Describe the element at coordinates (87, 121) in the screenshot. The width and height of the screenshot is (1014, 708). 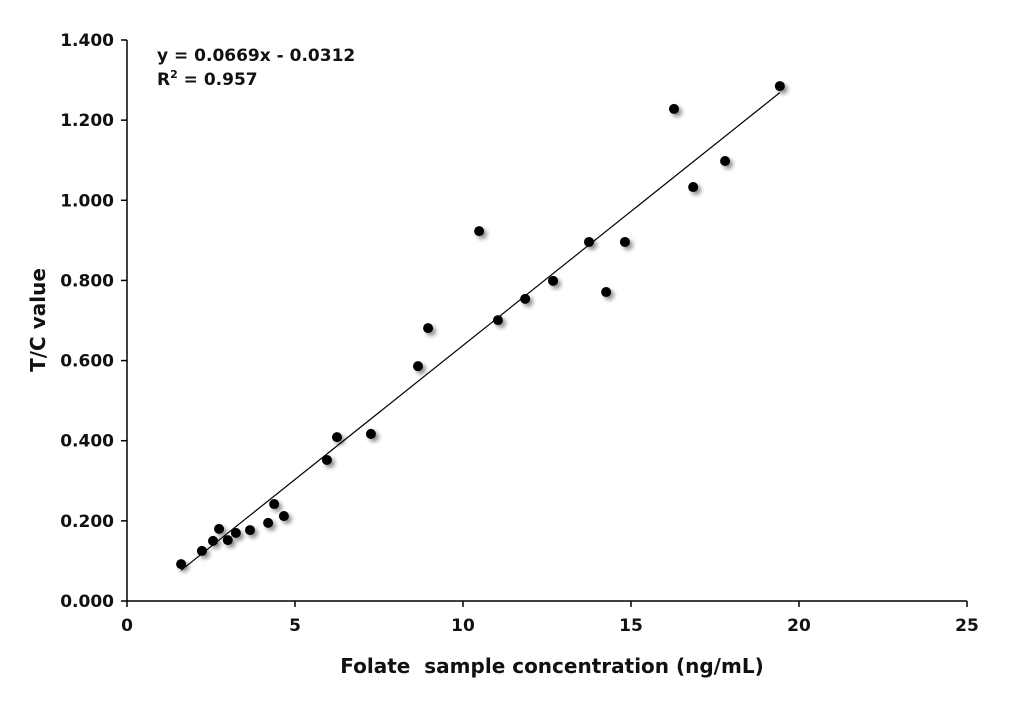
I see `y-tick-label: 1.200` at that location.